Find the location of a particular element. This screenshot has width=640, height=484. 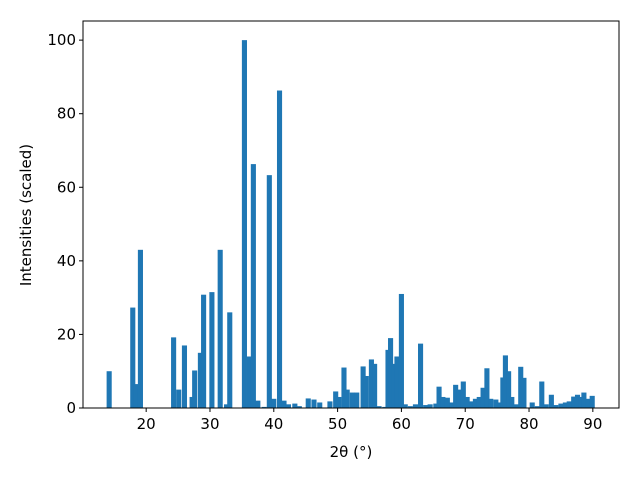

y-tick-label: 40 is located at coordinates (66, 261).